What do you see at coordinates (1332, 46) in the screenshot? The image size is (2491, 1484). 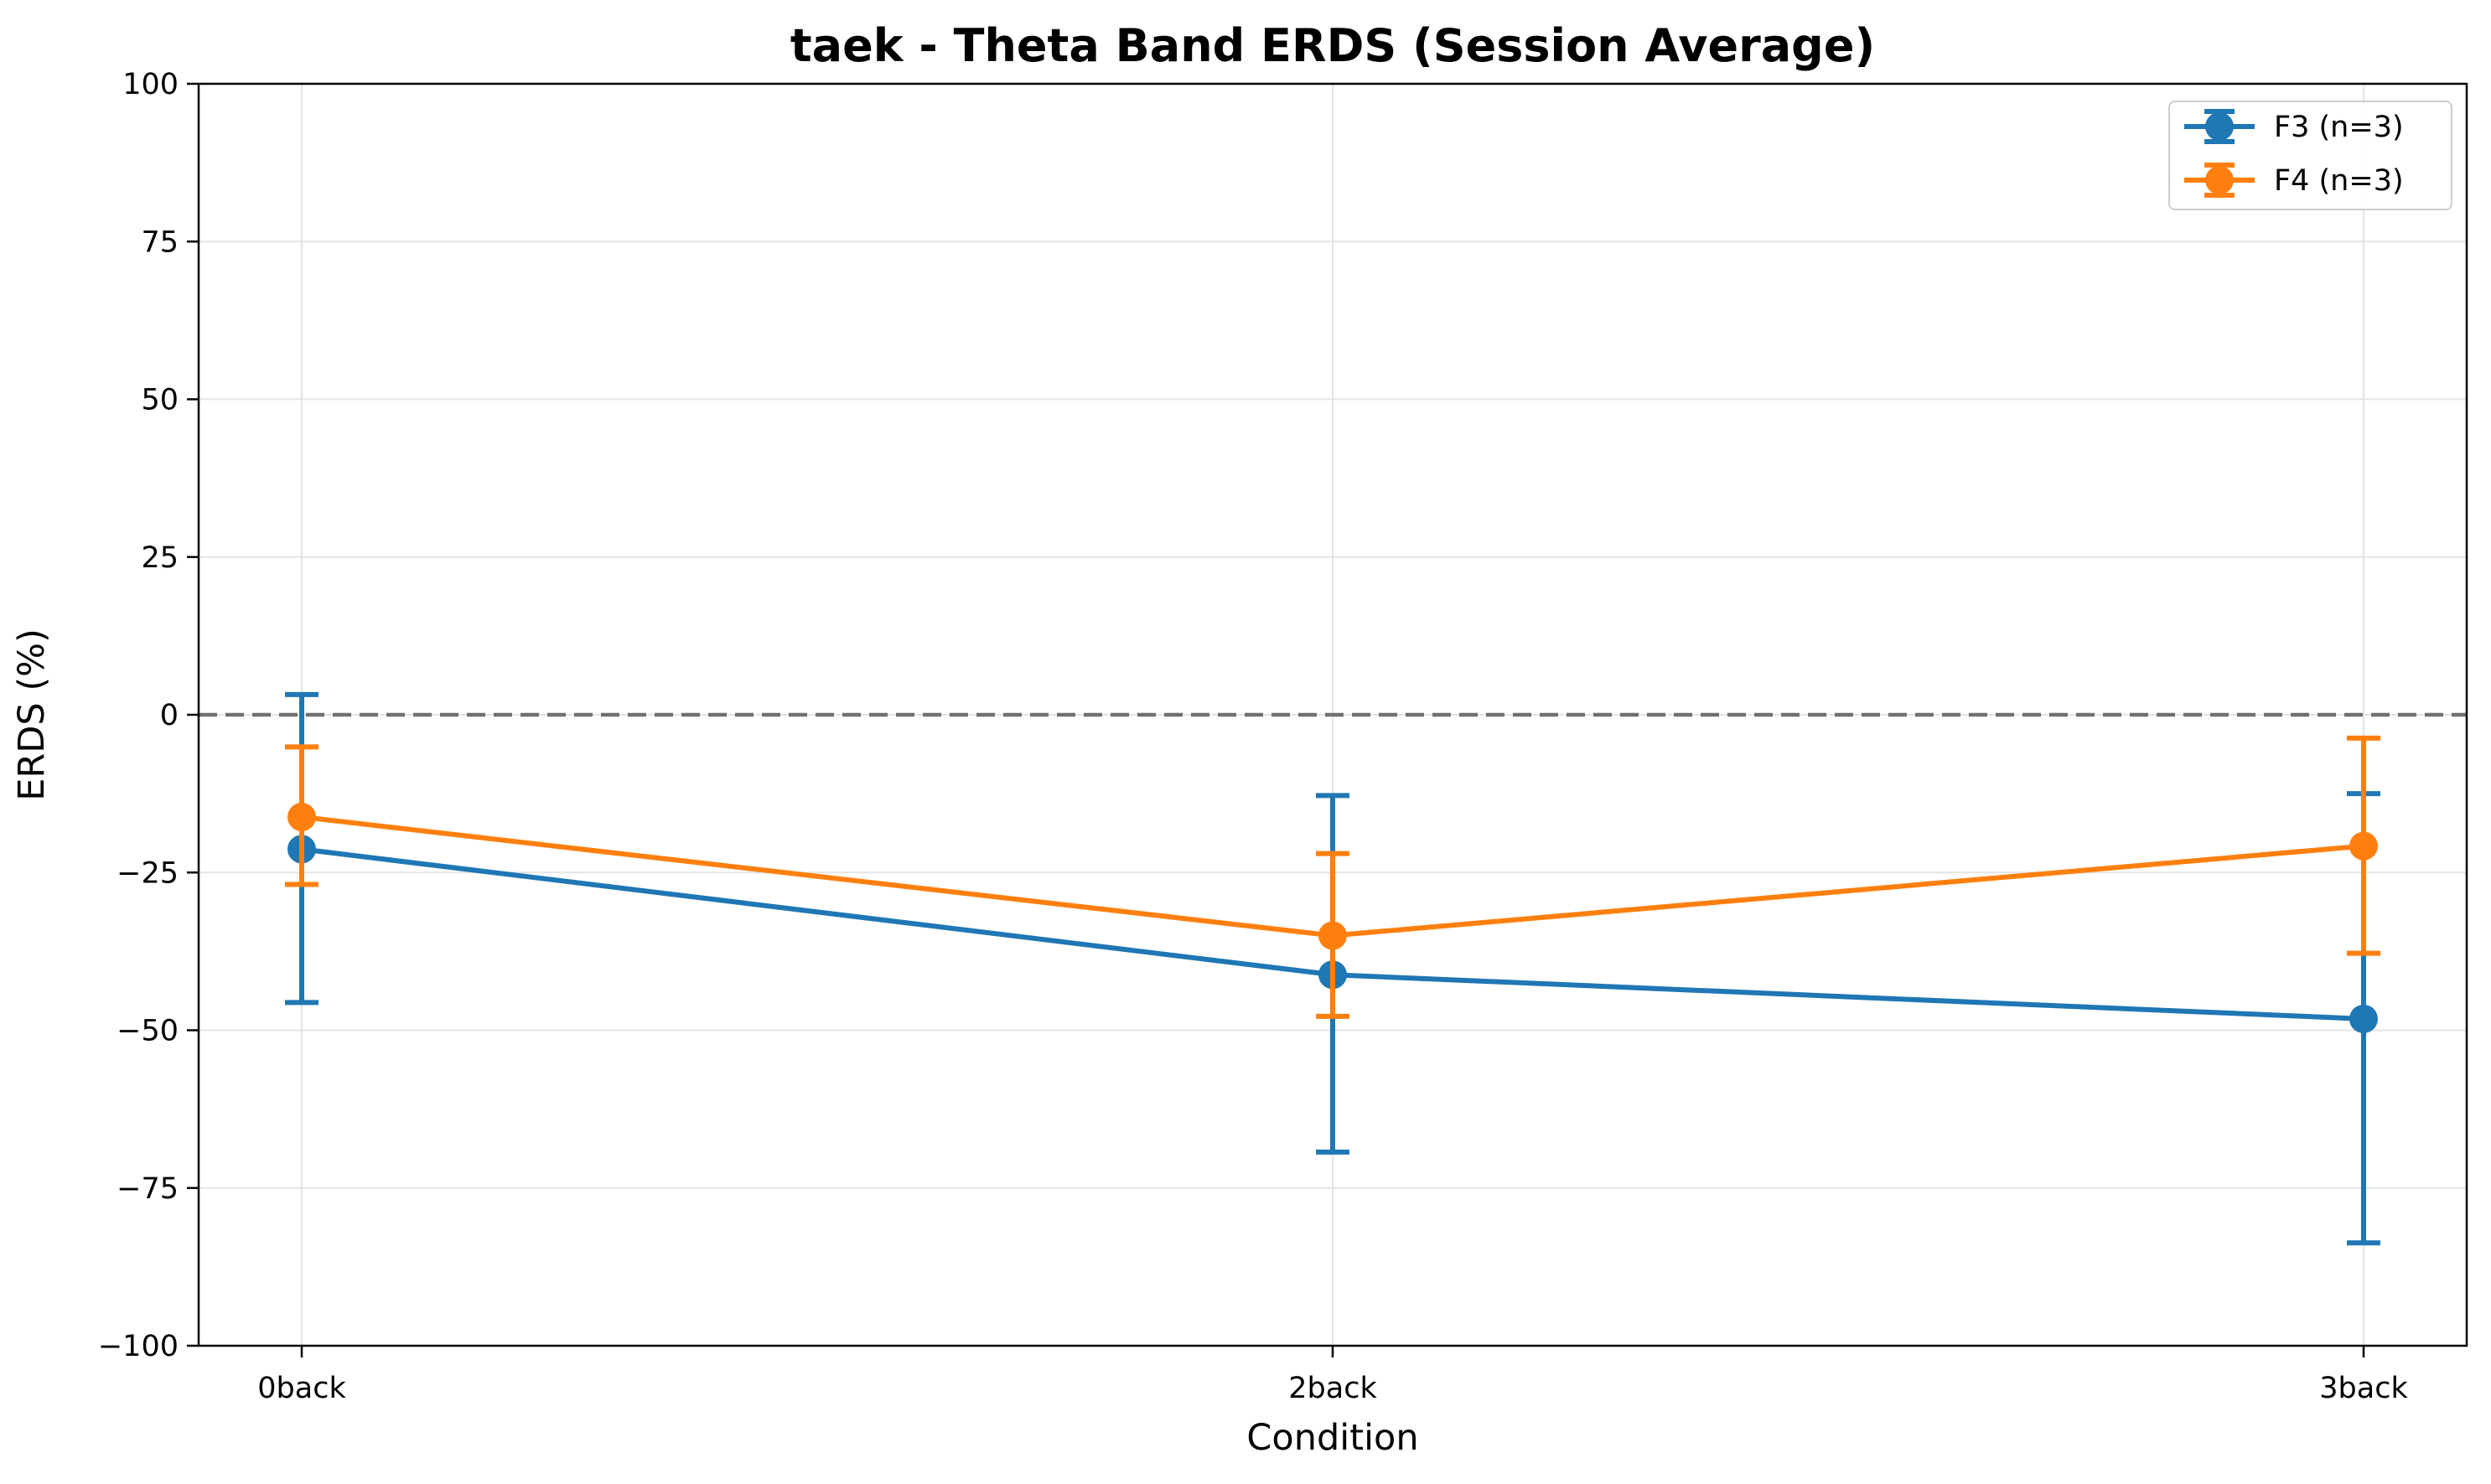 I see `chart-title: taek - Theta Band ERDS (Session Average)` at bounding box center [1332, 46].